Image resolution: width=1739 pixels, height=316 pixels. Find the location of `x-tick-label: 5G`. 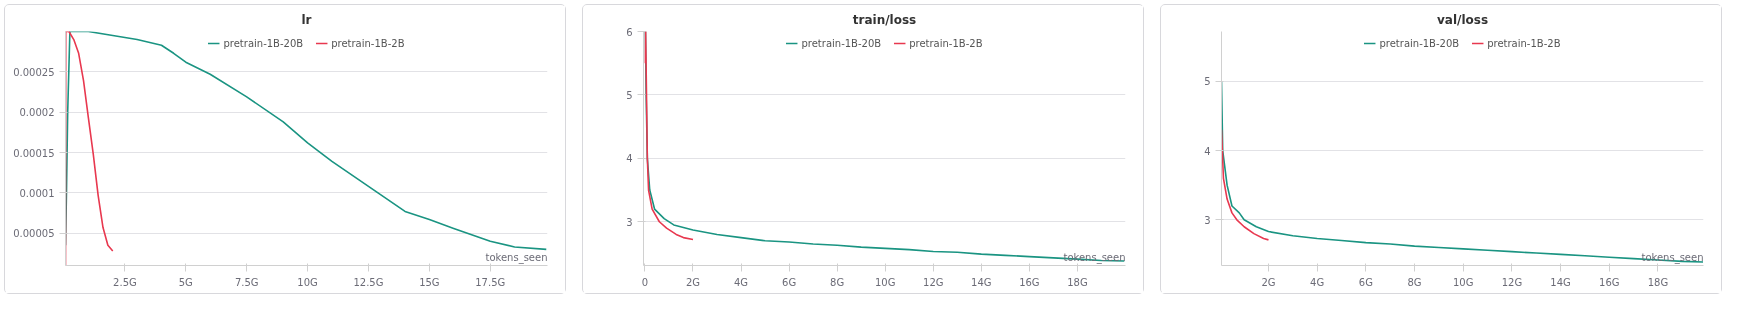

x-tick-label: 5G is located at coordinates (185, 282).